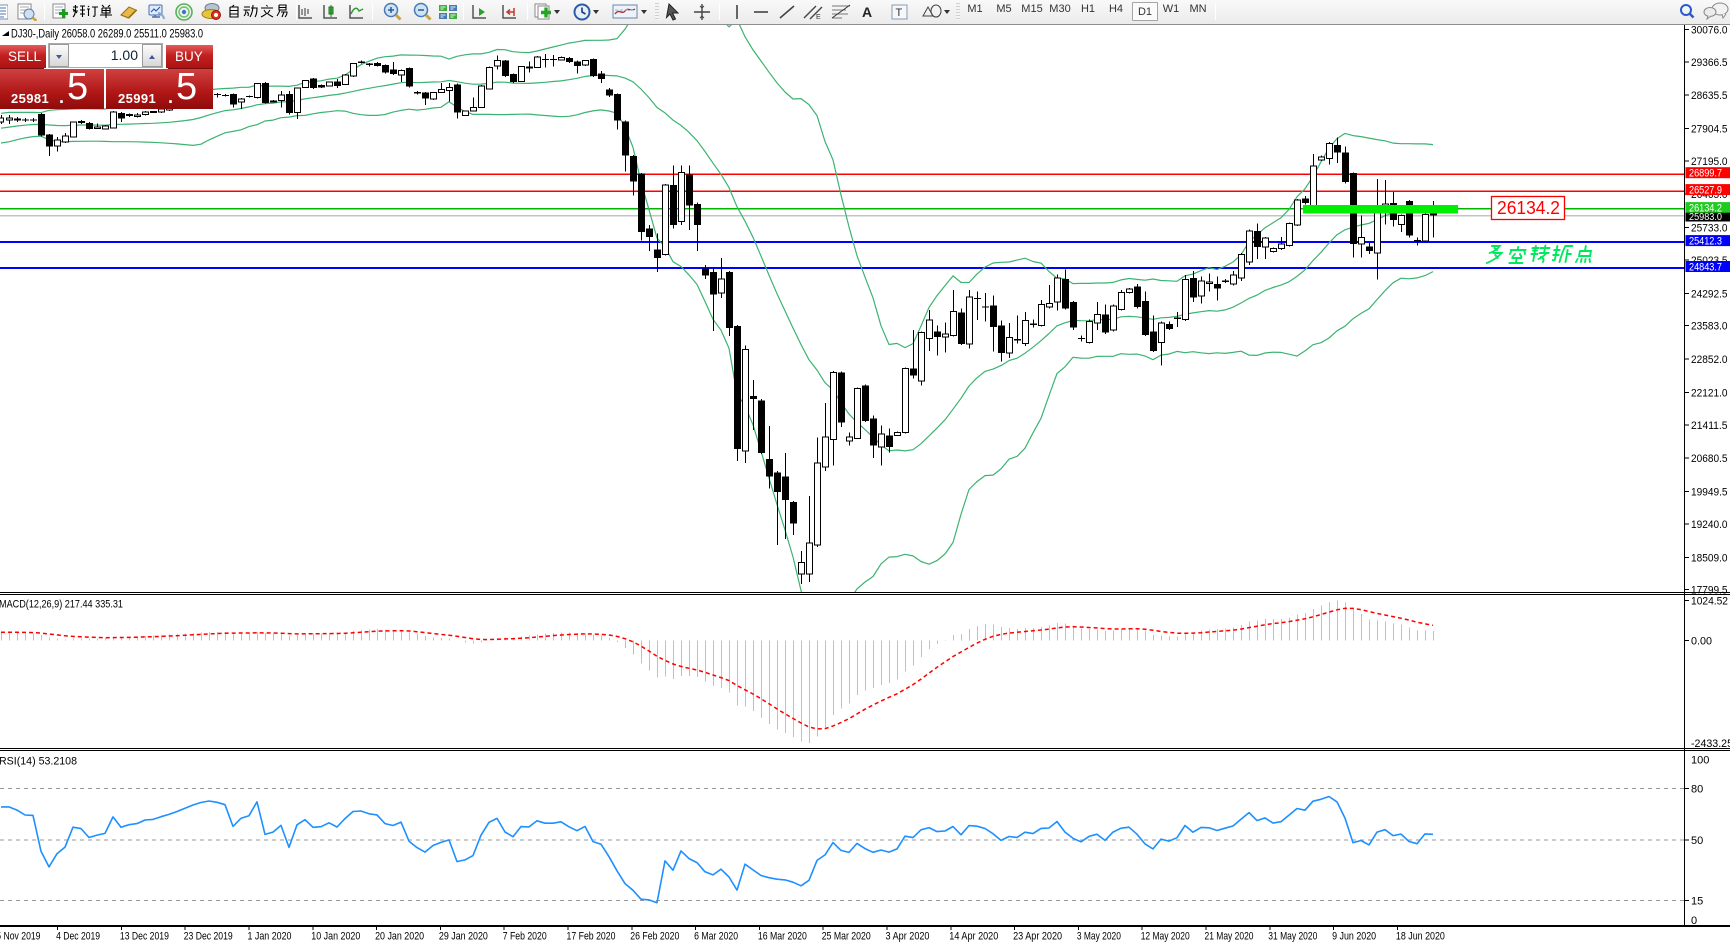 The image size is (1730, 952). What do you see at coordinates (78, 937) in the screenshot?
I see `svg-text: 4 Dec 2019` at bounding box center [78, 937].